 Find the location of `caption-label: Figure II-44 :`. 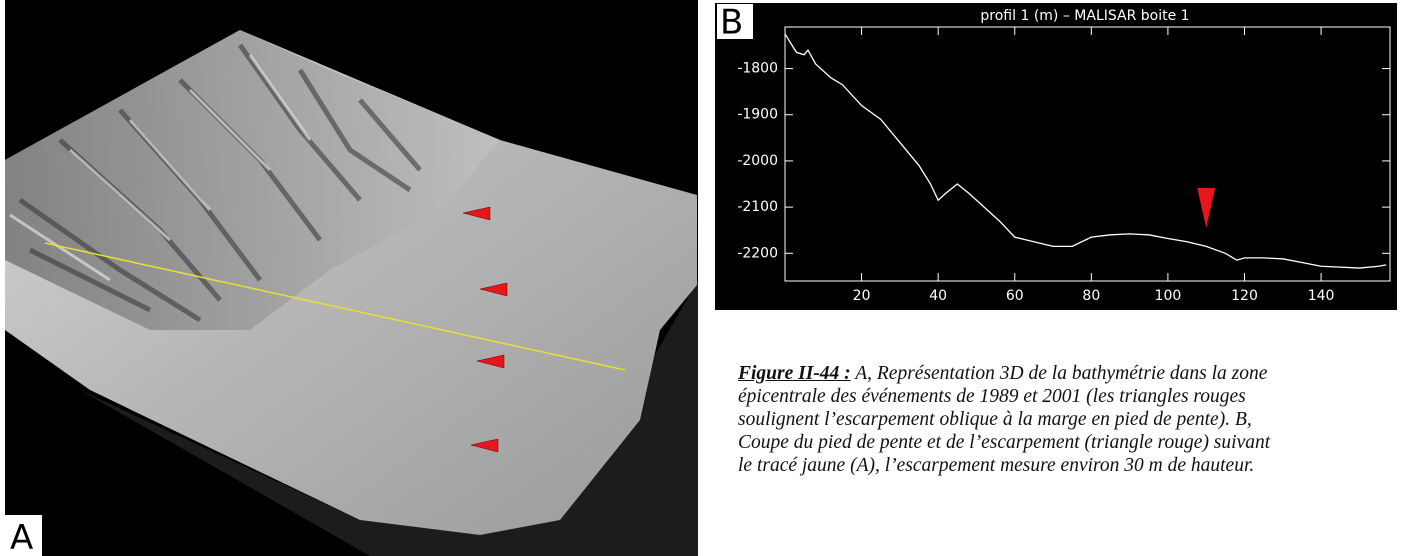

caption-label: Figure II-44 : is located at coordinates (794, 373).